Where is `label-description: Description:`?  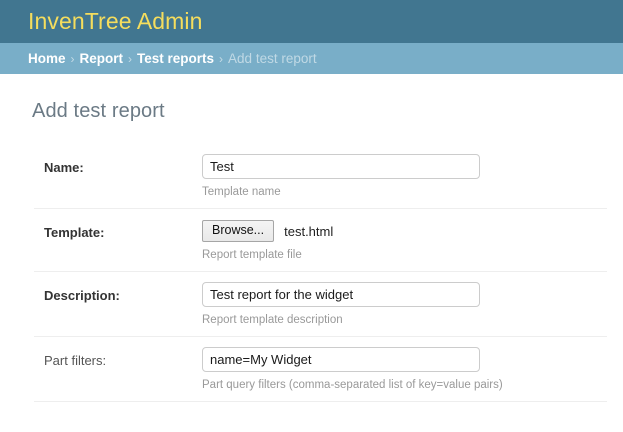 label-description: Description: is located at coordinates (82, 295).